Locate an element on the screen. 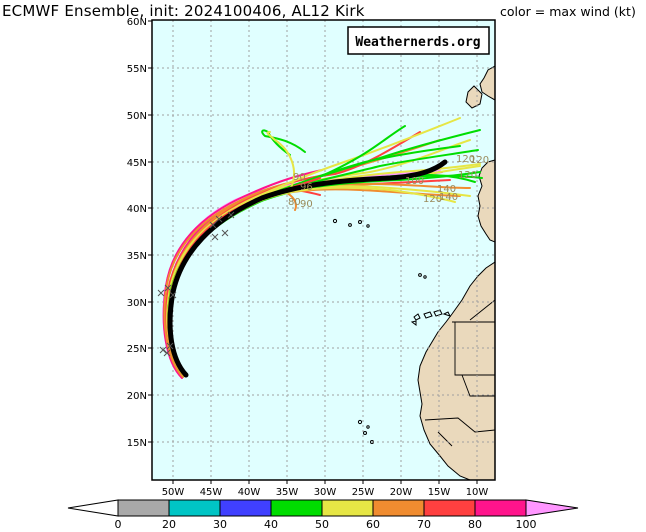  africa-landmass is located at coordinates (456, 370).